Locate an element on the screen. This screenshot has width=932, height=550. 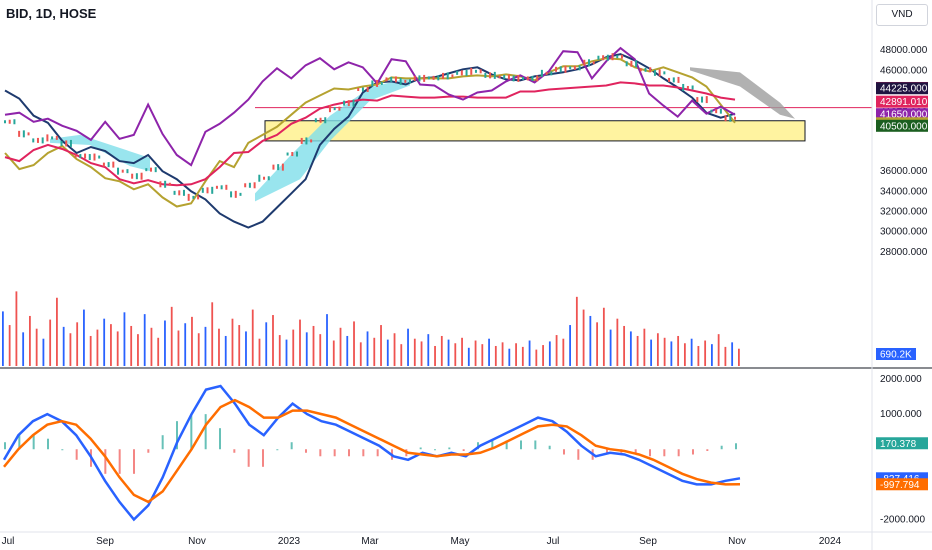
time-tick-label: May is located at coordinates (460, 541).